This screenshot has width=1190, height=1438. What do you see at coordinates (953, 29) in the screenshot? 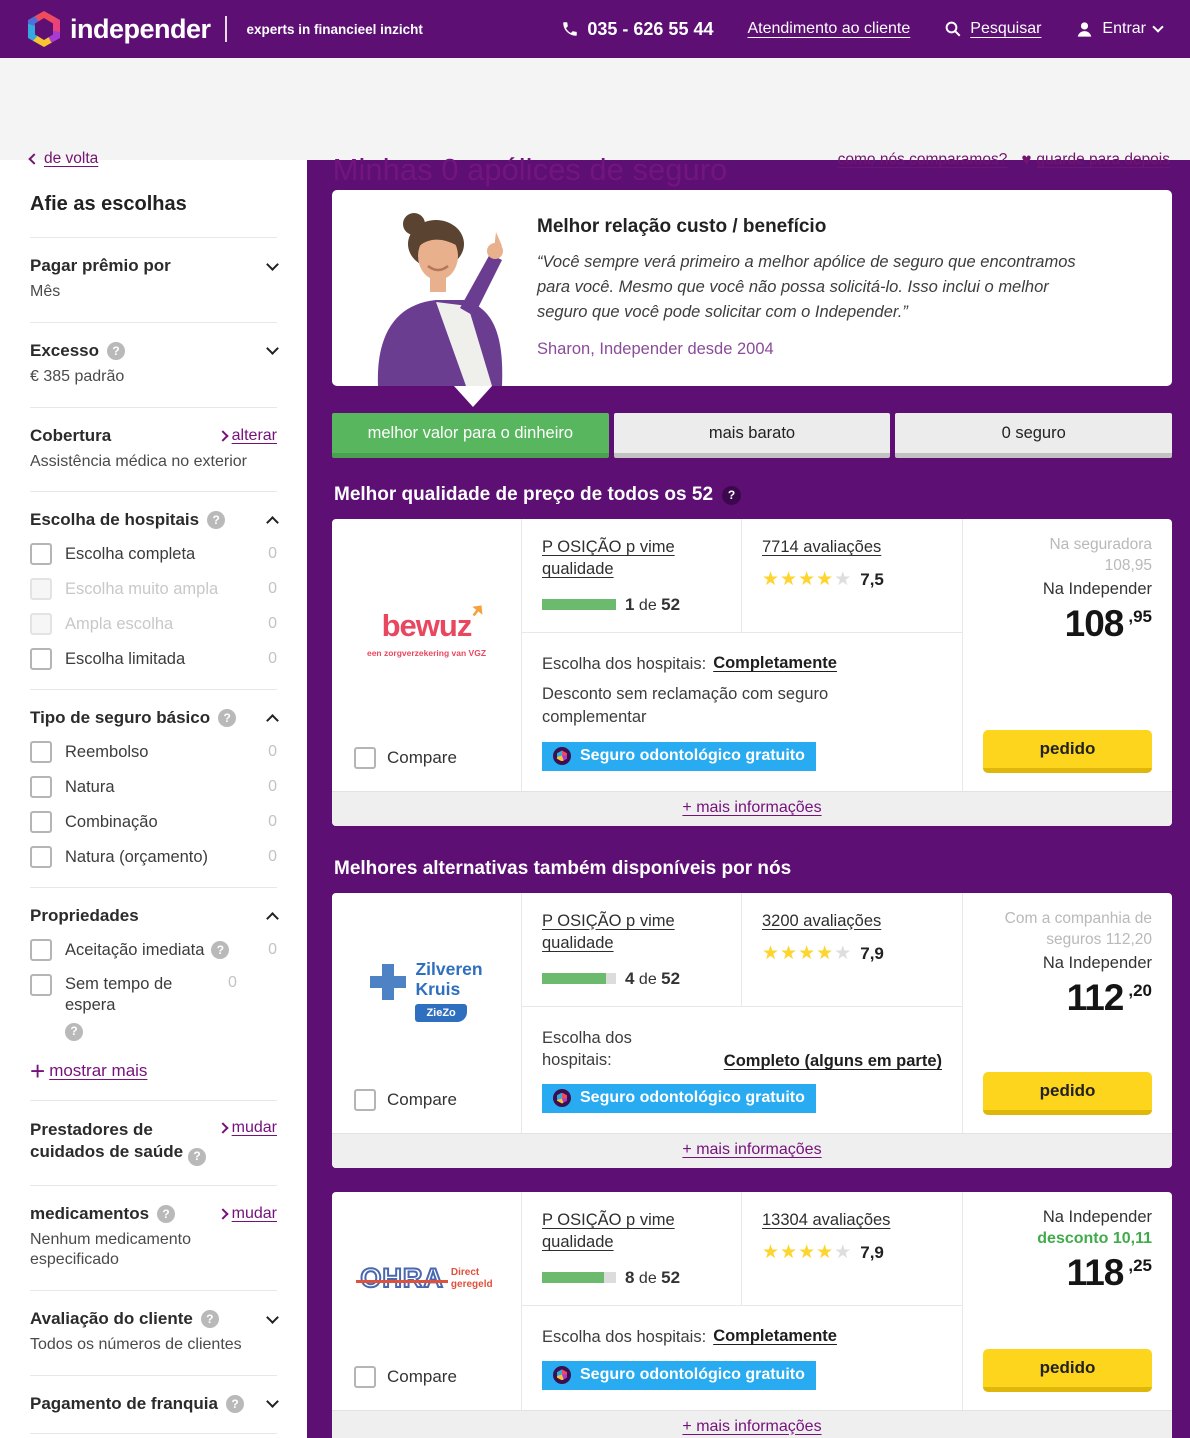
I see `search-icon` at bounding box center [953, 29].